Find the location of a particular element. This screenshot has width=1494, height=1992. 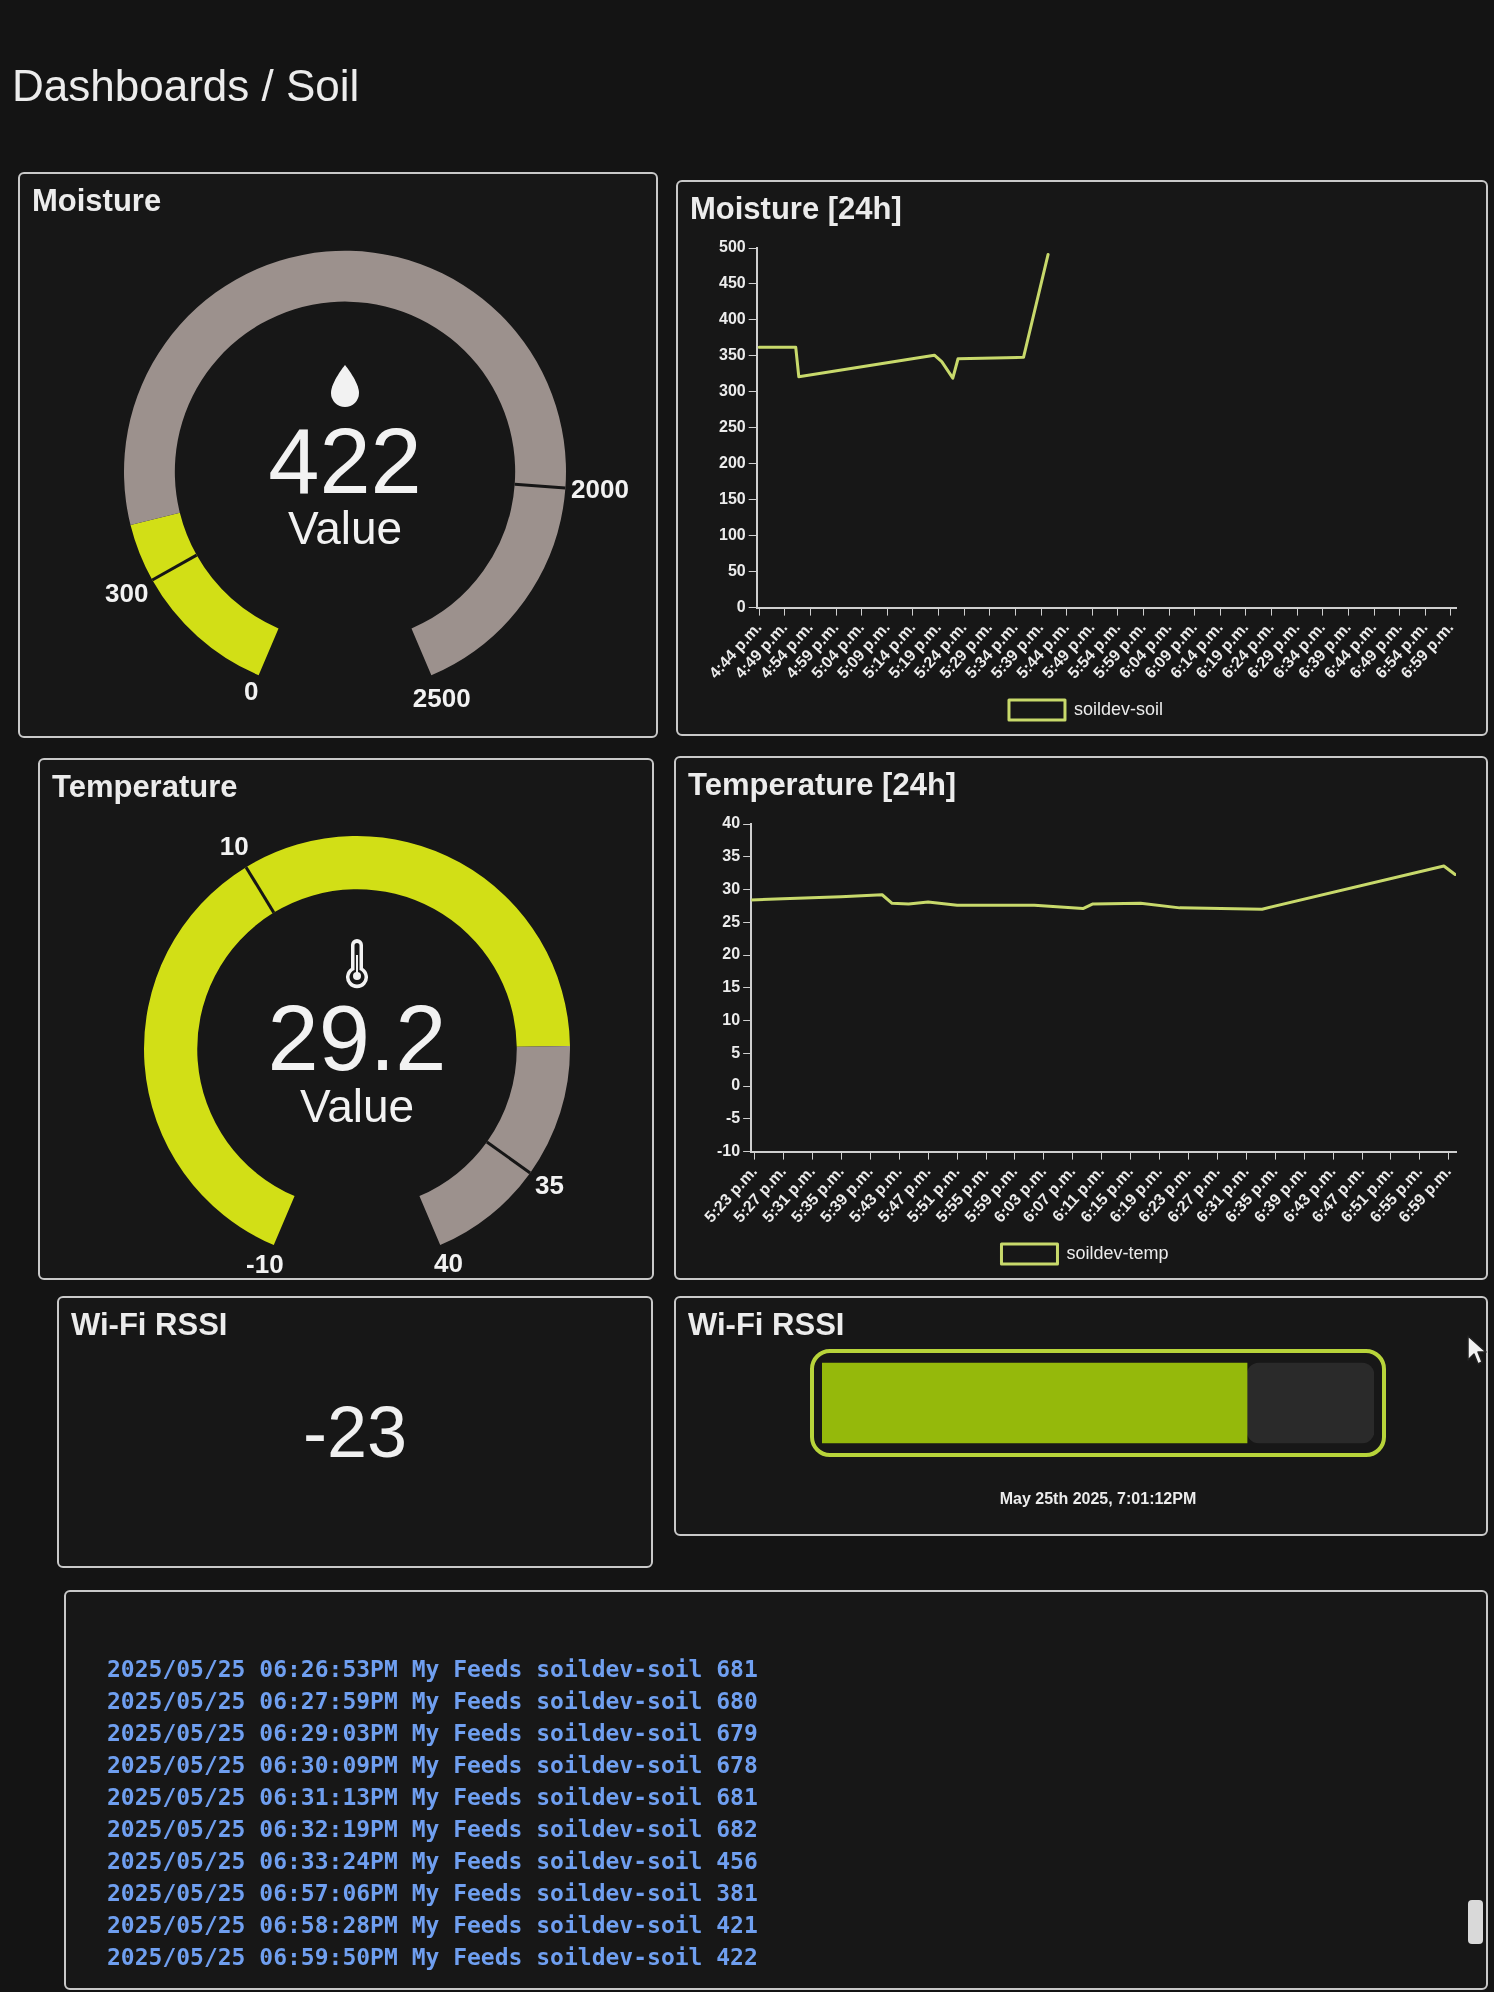

text: 2000 is located at coordinates (600, 488).